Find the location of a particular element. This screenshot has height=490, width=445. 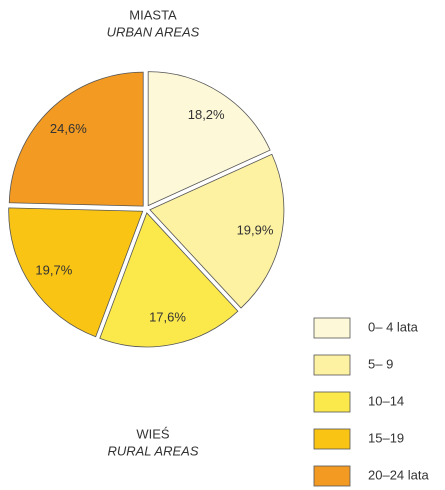

legend-label: 10–14 is located at coordinates (386, 400).